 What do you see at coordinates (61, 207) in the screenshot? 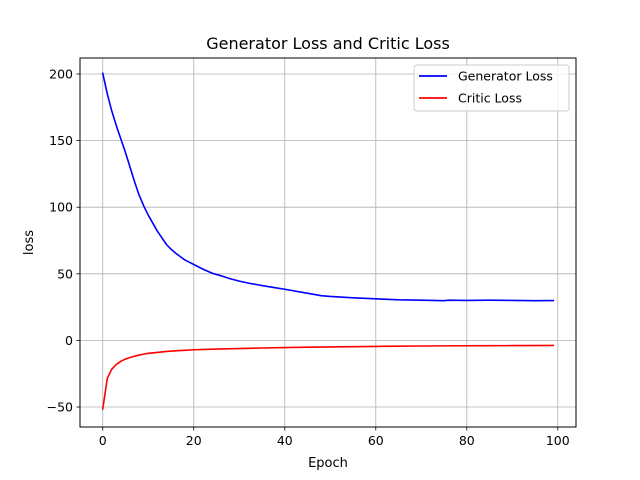
I see `y-tick-label: 100` at bounding box center [61, 207].